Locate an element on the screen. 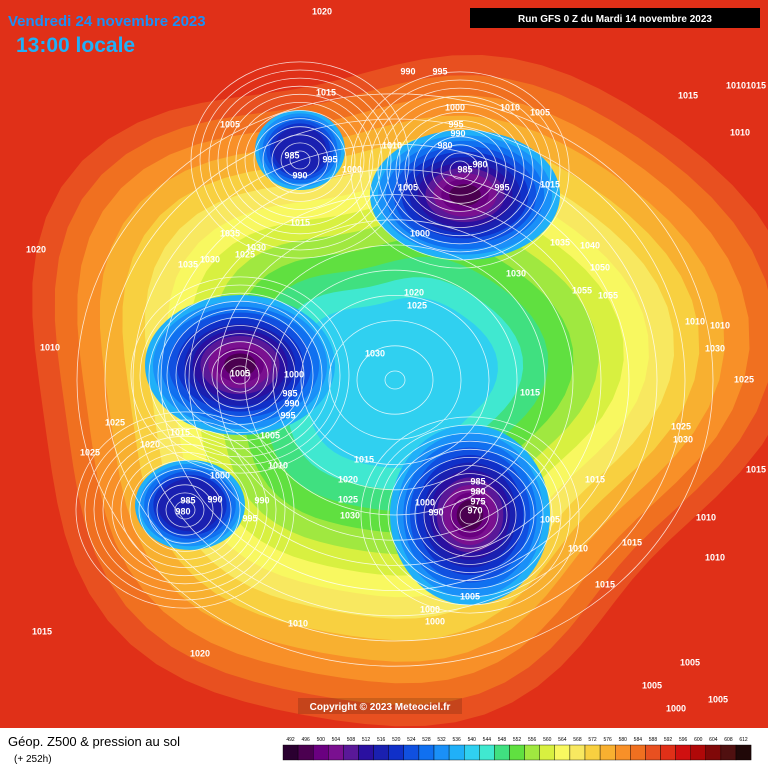  colorbar-label: 572 is located at coordinates (592, 740).